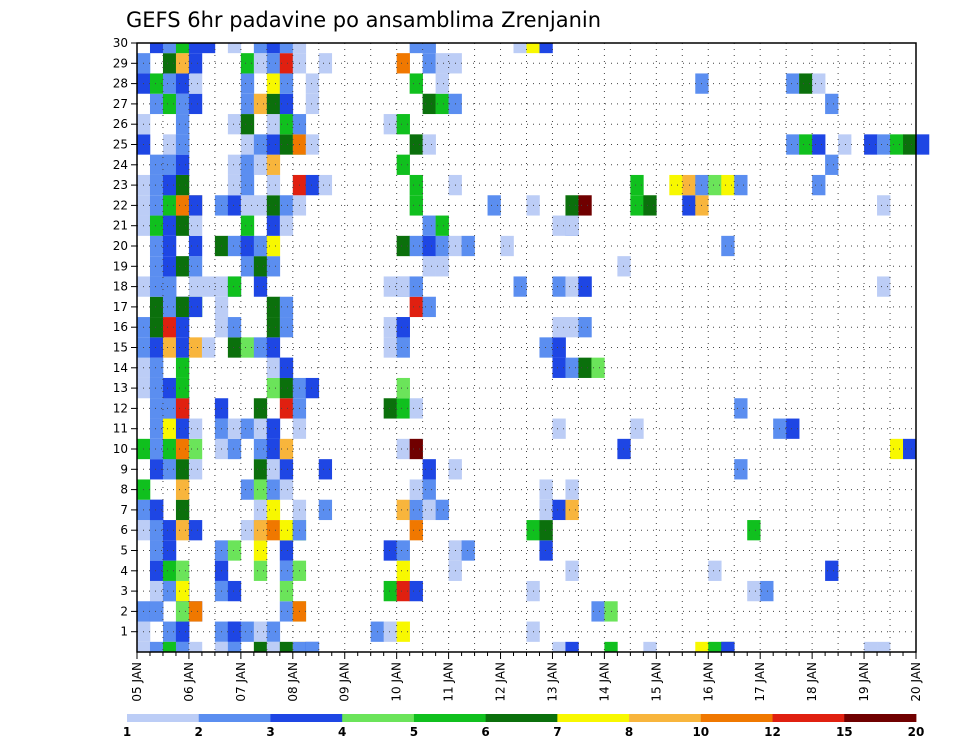  I want to click on x-tick-label: 10 JAN, so click(397, 682).